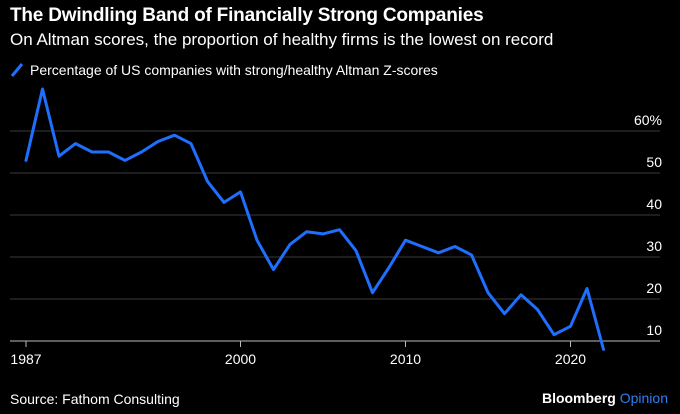  Describe the element at coordinates (654, 330) in the screenshot. I see `y-tick-label-10: 10` at that location.